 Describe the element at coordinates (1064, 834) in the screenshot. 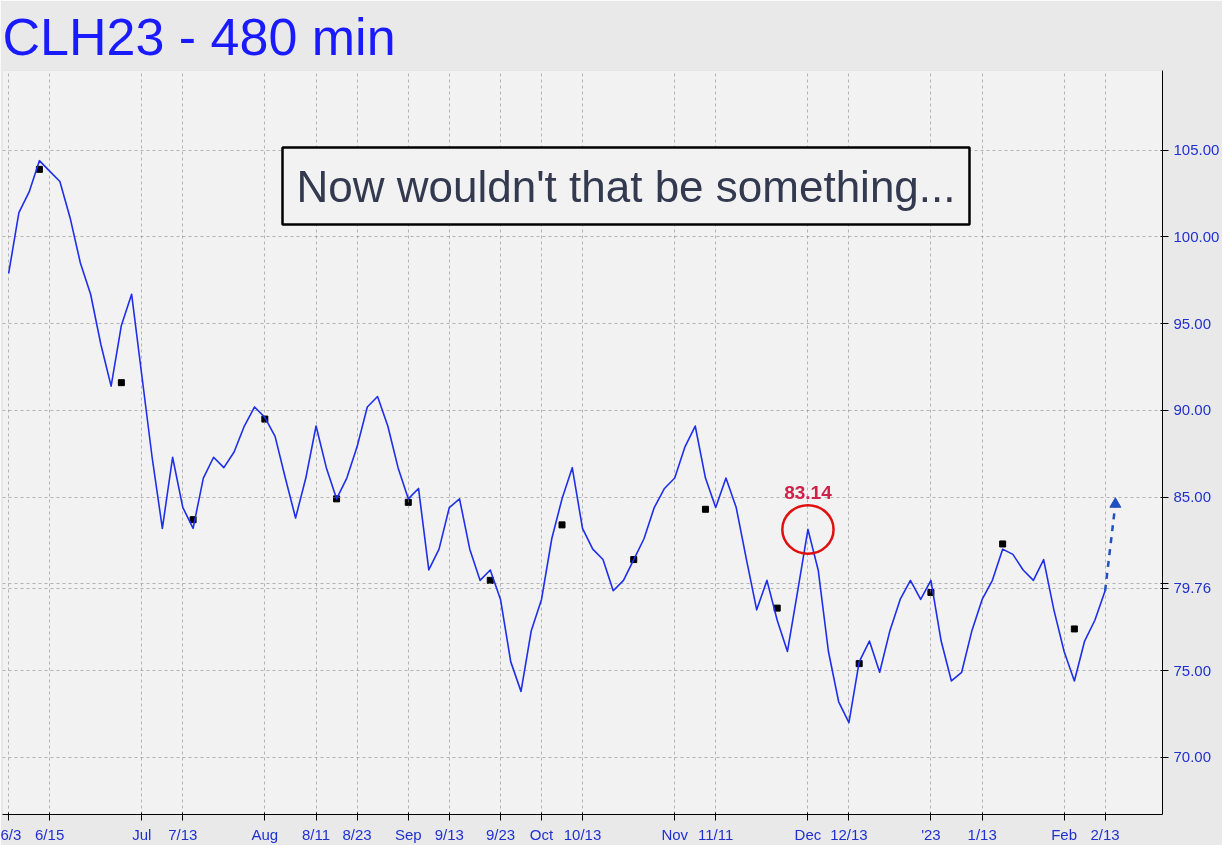

I see `x-tick-label: Feb` at that location.